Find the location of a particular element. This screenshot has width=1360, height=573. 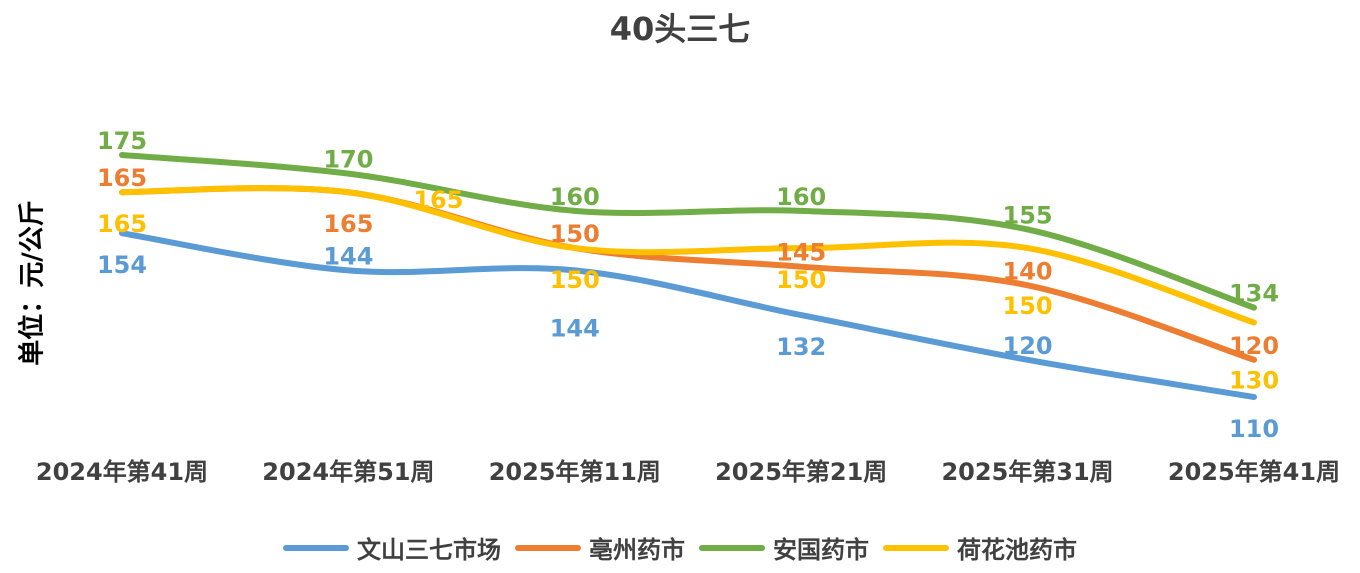

data-label: 130 is located at coordinates (1254, 381).